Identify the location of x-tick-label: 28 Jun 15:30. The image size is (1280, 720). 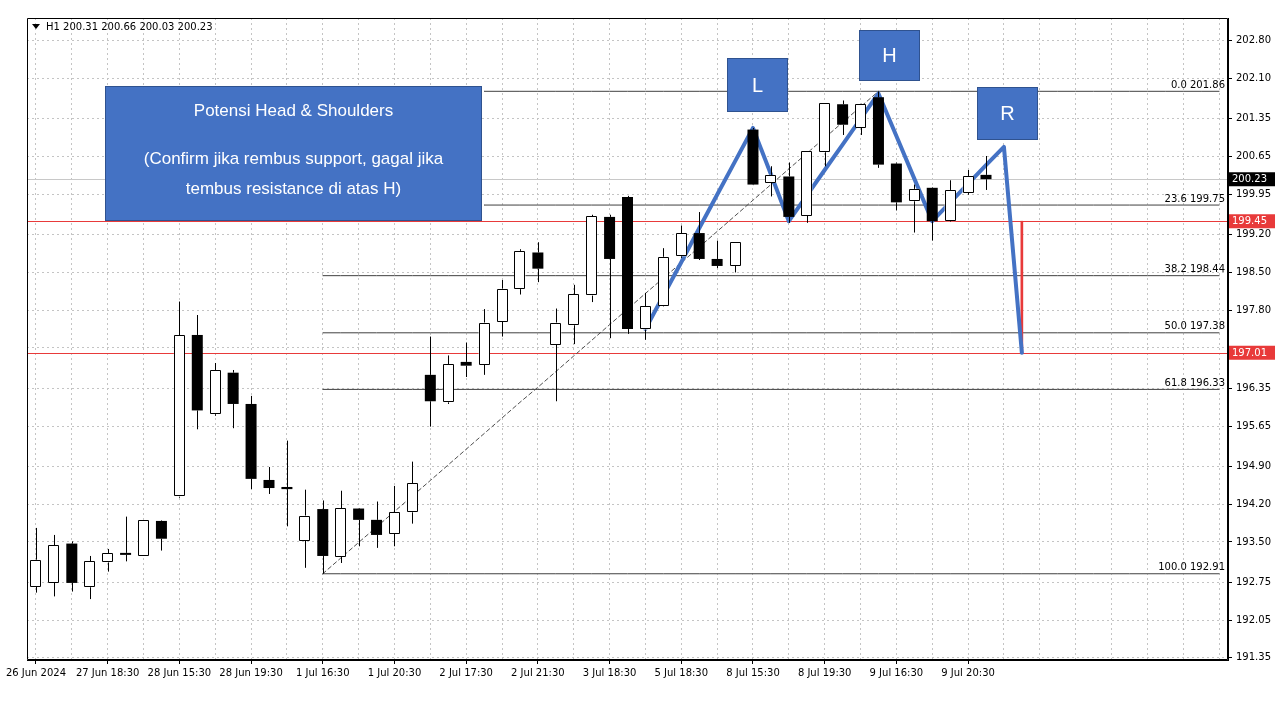
(179, 672).